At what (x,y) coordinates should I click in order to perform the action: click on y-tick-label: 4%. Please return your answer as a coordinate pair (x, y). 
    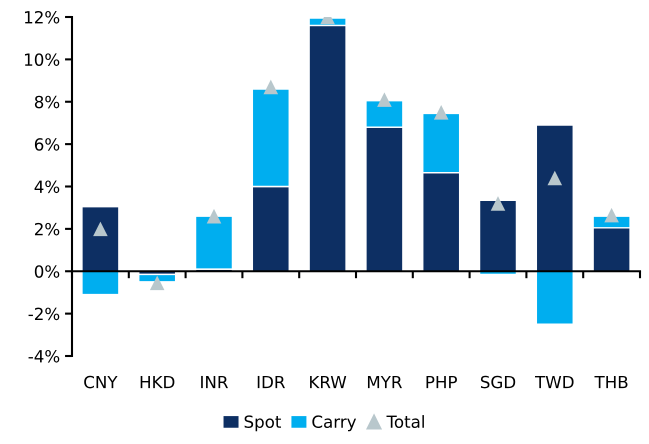
    Looking at the image, I should click on (47, 187).